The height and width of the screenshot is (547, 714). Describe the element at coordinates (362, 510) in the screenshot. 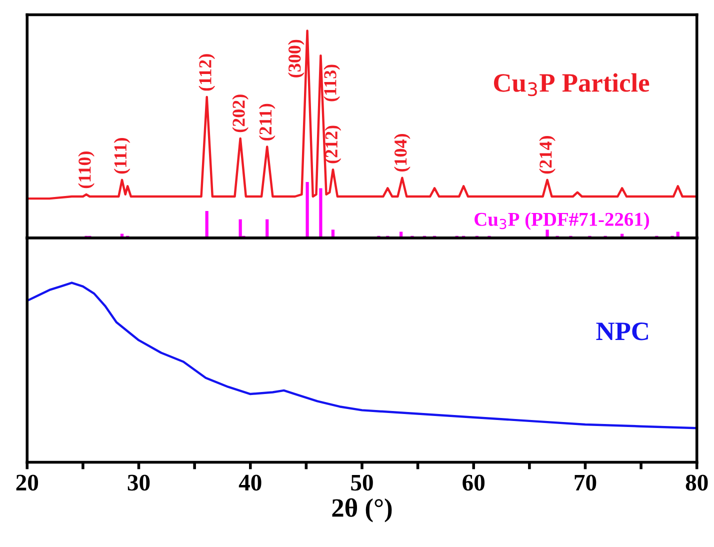

I see `x-axis-title: 2θ (°)` at that location.